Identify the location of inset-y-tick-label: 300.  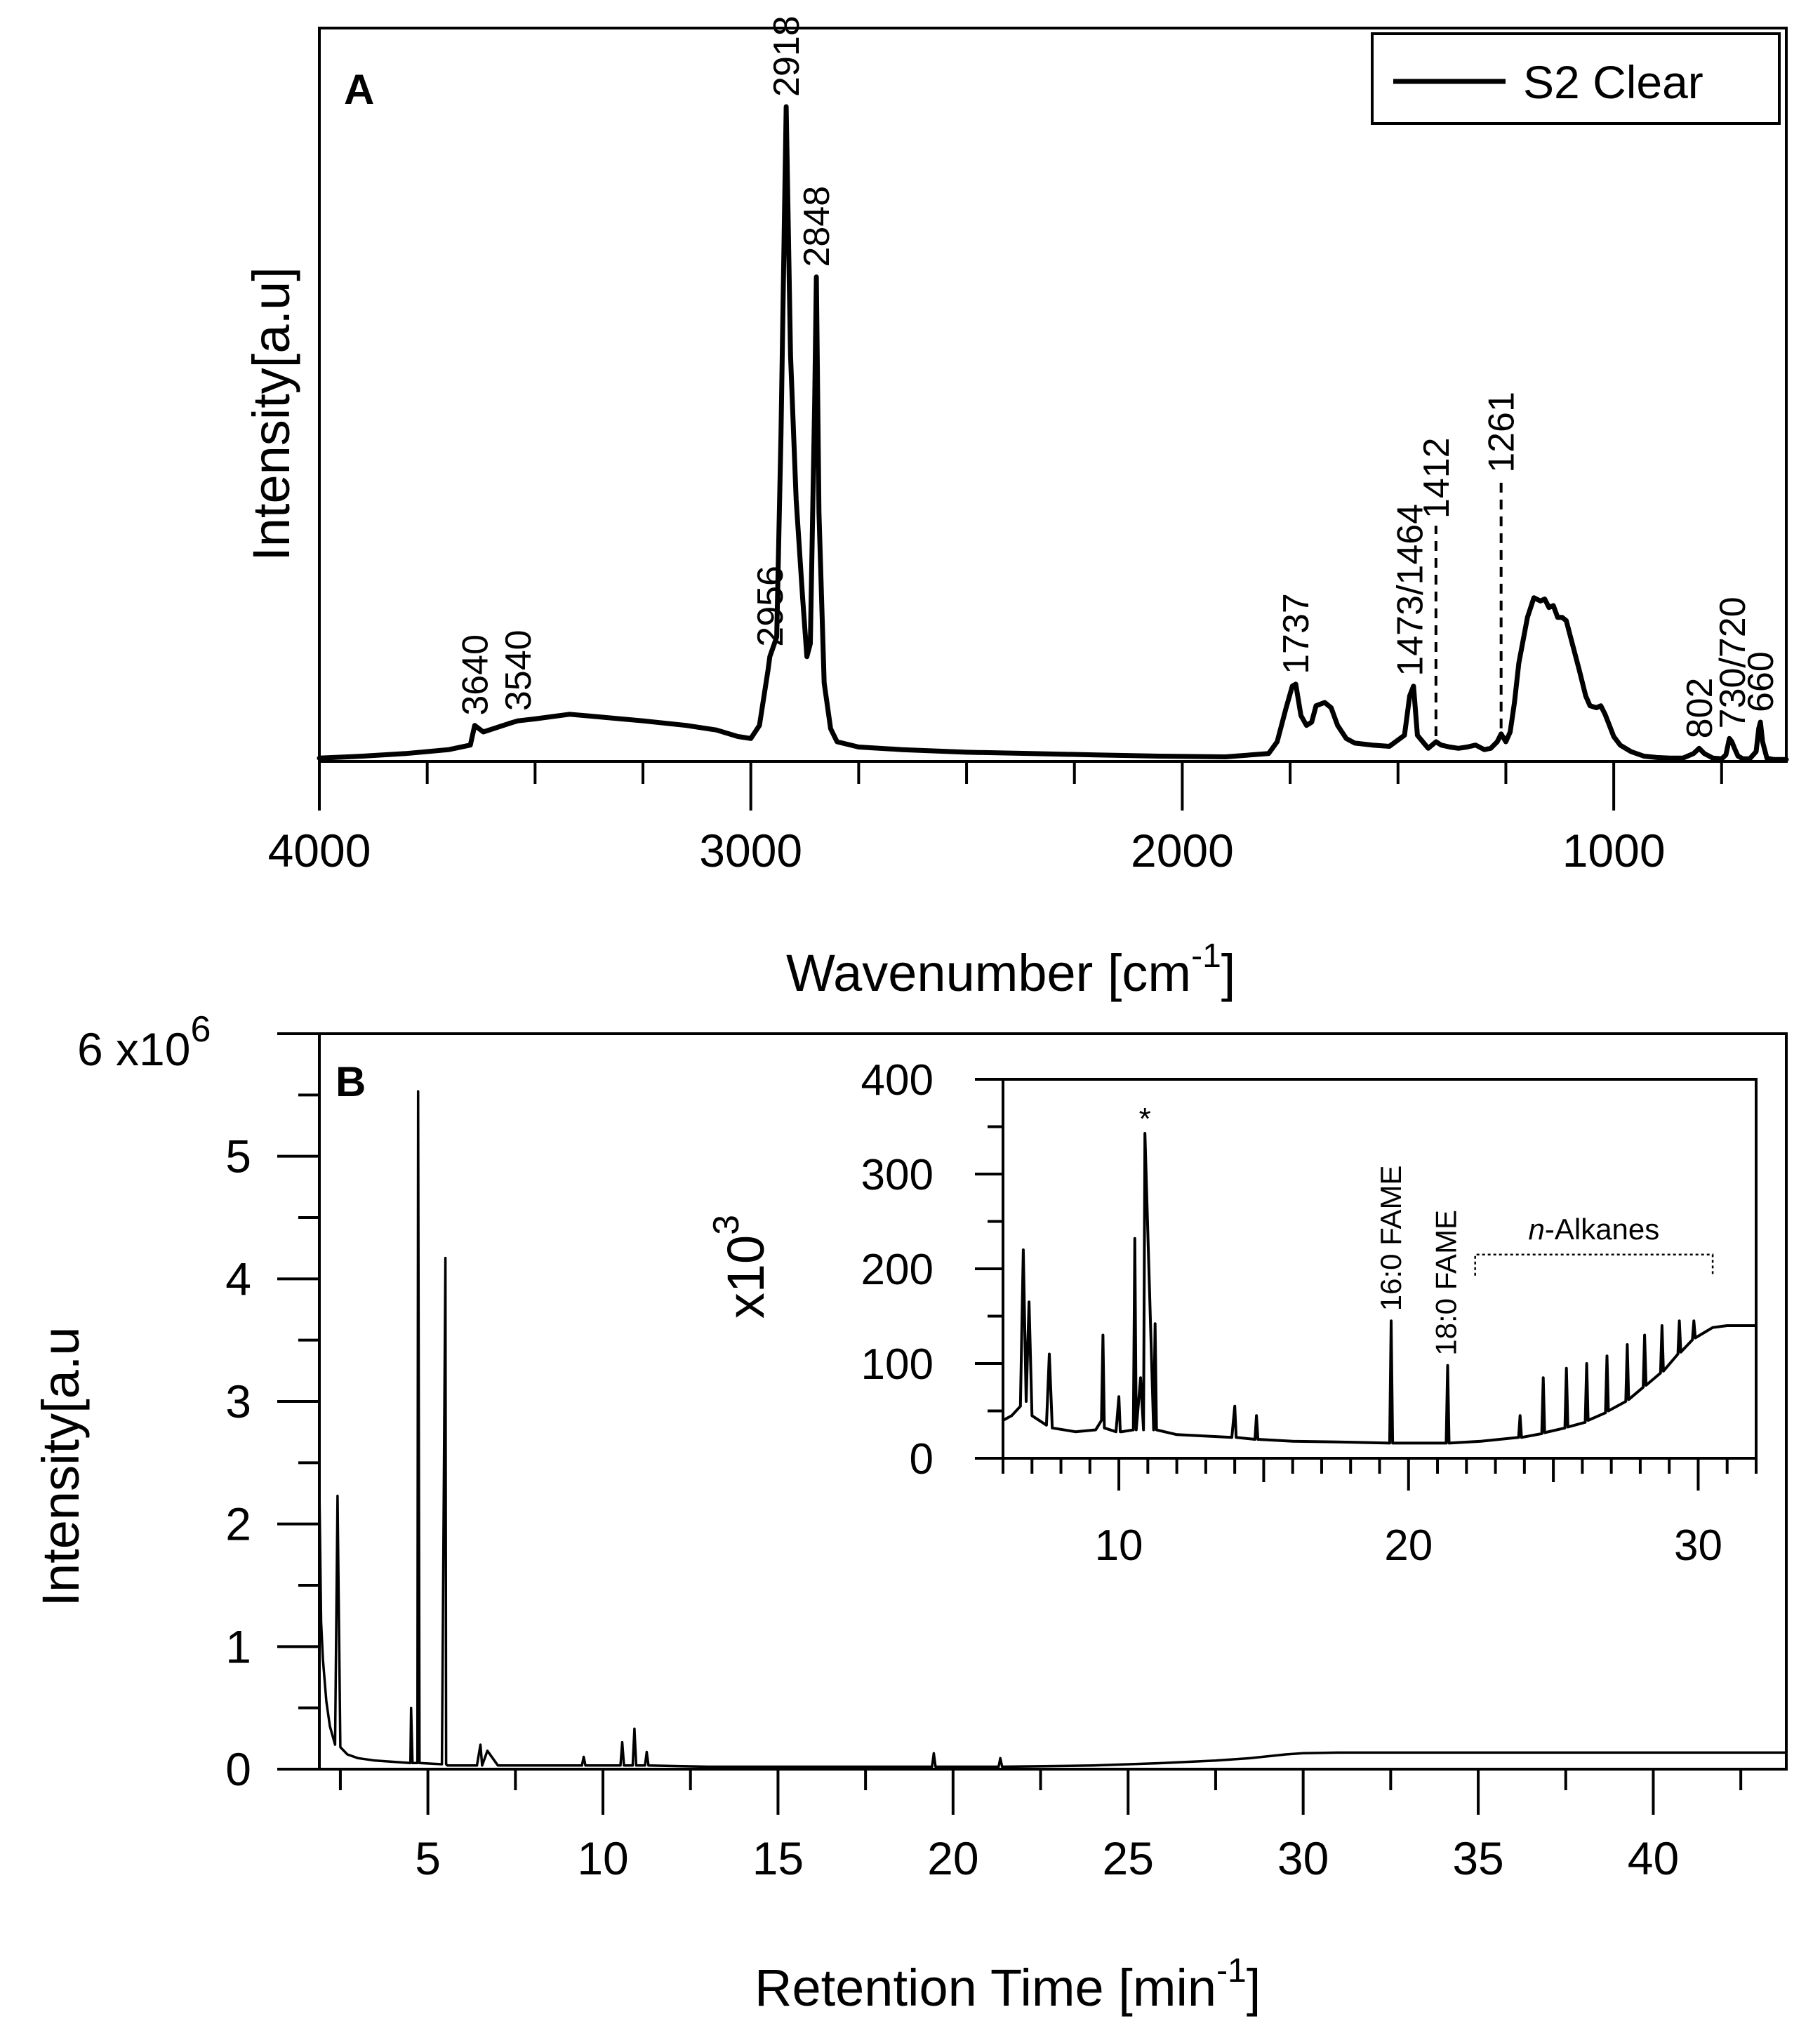
(897, 1175).